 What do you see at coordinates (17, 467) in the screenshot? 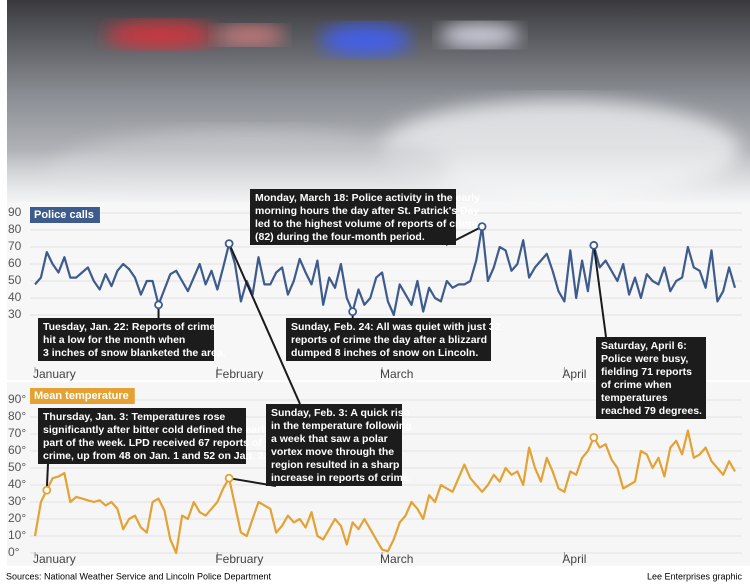
I see `y-tick-label: 50°` at bounding box center [17, 467].